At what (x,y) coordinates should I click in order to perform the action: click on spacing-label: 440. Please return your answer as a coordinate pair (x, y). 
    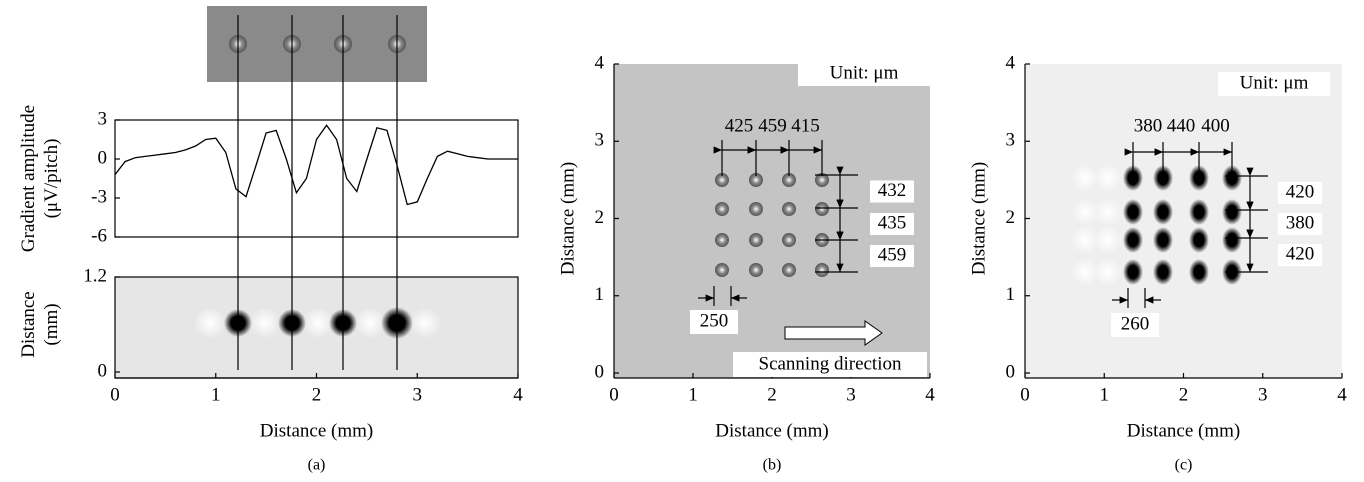
    Looking at the image, I should click on (1181, 125).